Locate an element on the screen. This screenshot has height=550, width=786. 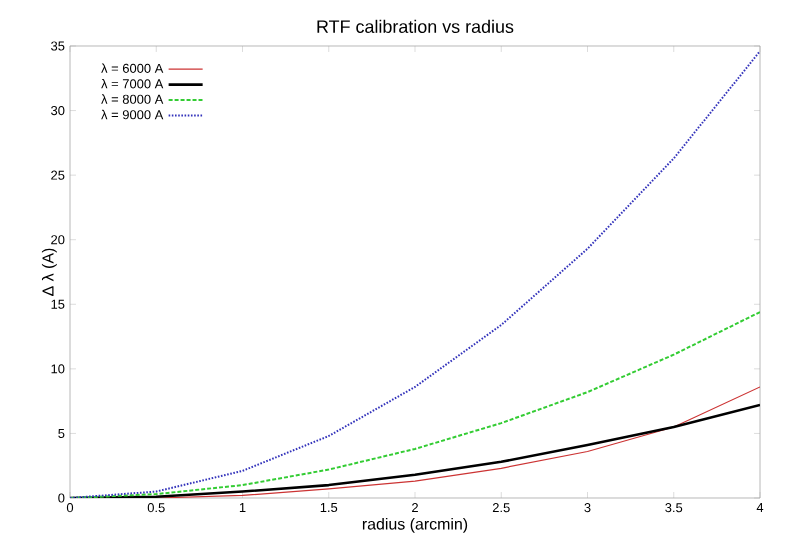
chart-title: RTF calibration vs radius is located at coordinates (415, 26).